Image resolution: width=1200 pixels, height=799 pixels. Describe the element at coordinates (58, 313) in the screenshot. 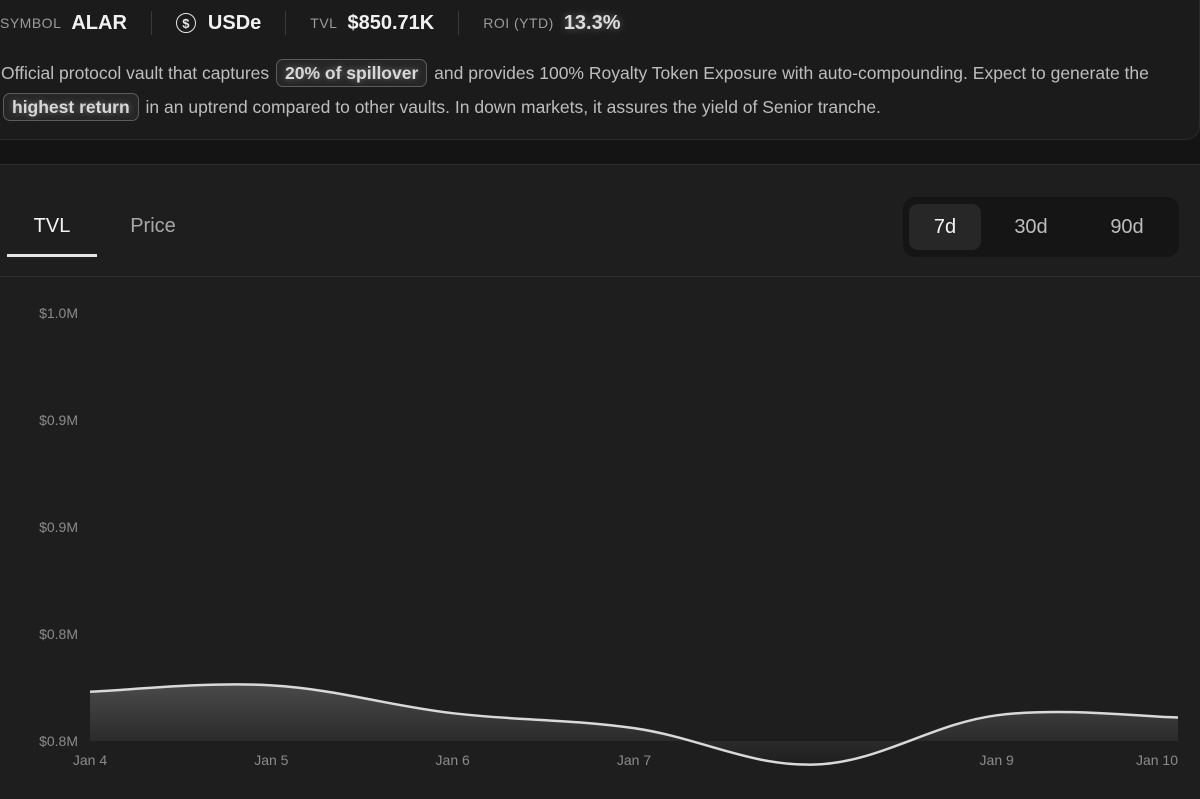

I see `y-tick-label: $1.0M` at that location.